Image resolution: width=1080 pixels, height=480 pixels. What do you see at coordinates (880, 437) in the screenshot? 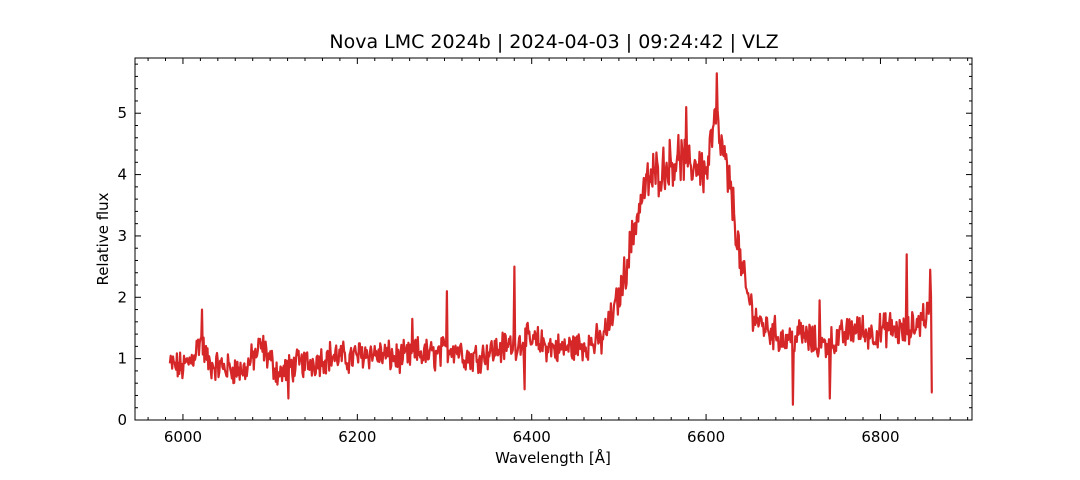
I see `x-tick-label: 6800` at bounding box center [880, 437].